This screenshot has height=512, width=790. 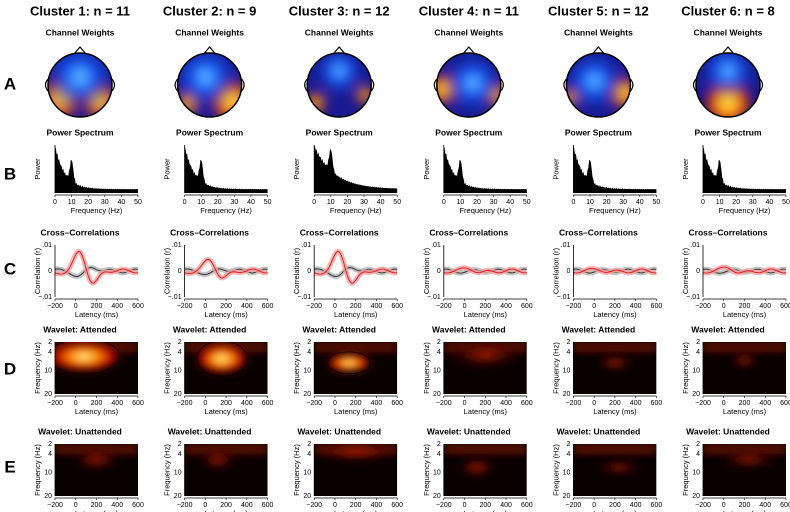 I want to click on row-label: C, so click(x=10, y=268).